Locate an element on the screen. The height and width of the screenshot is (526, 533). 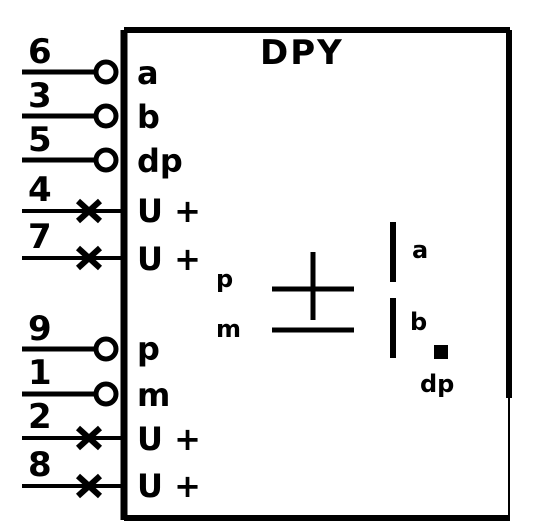
pin-p: 9 p is located at coordinates (91, 338).